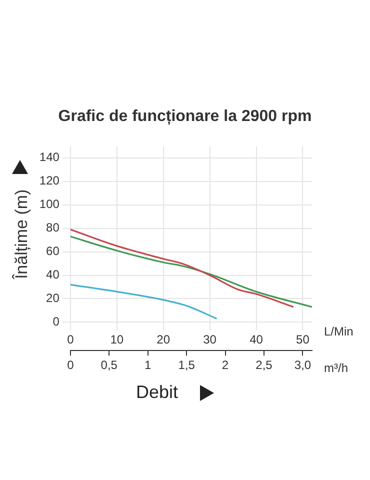  What do you see at coordinates (21, 234) in the screenshot?
I see `y-axis-title: Înălțime (m)` at bounding box center [21, 234].